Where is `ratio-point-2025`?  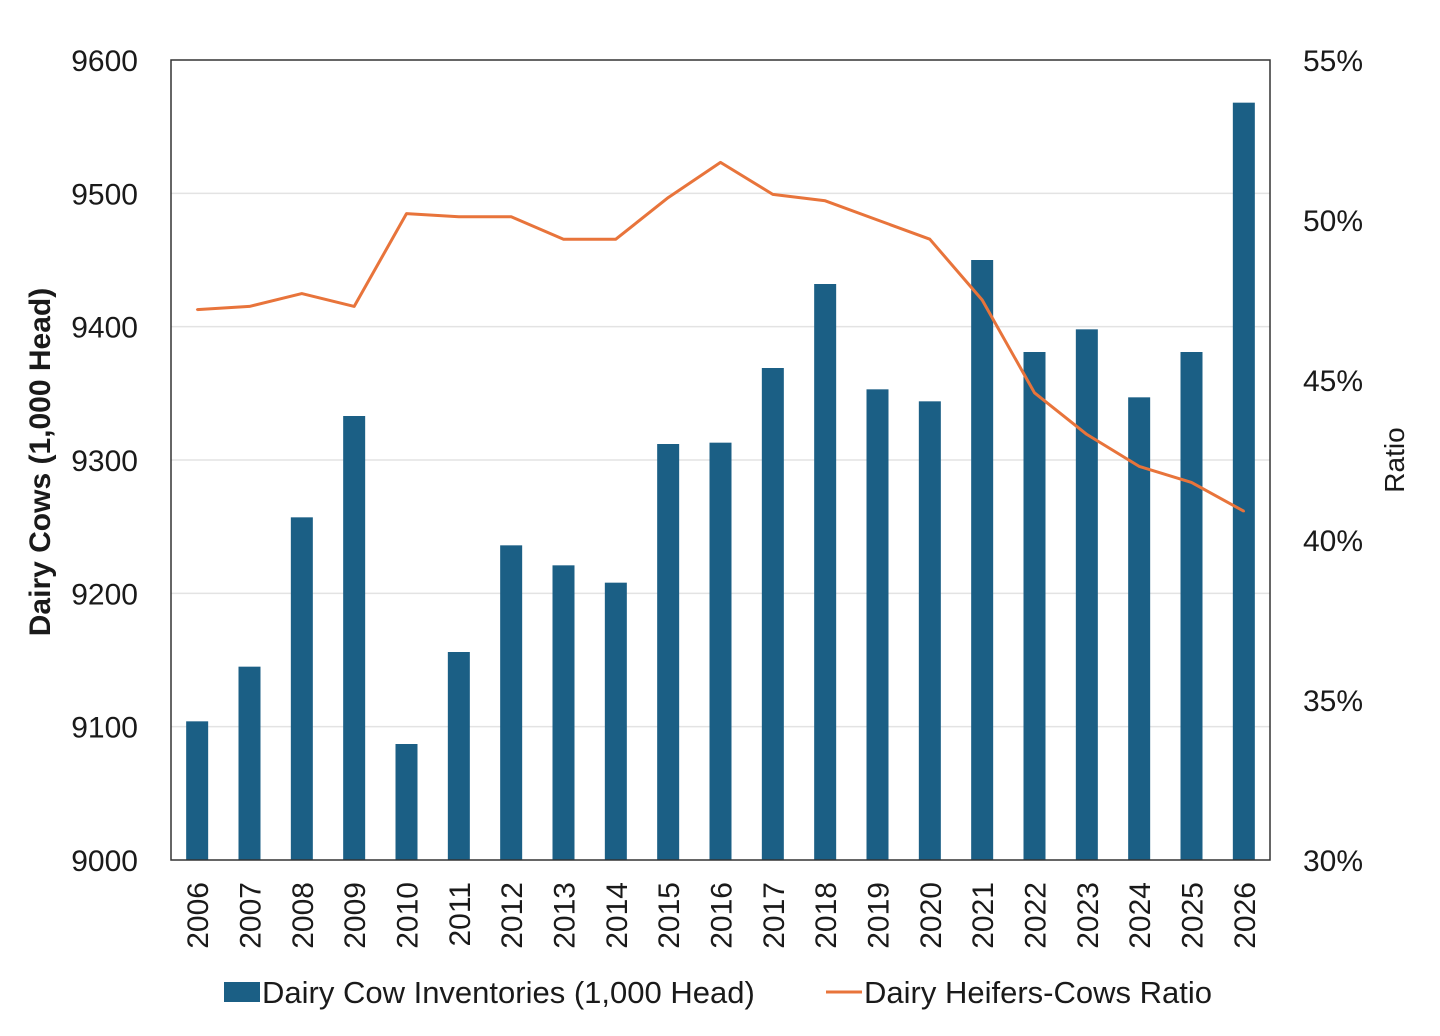 ratio-point-2025 is located at coordinates (1191, 482).